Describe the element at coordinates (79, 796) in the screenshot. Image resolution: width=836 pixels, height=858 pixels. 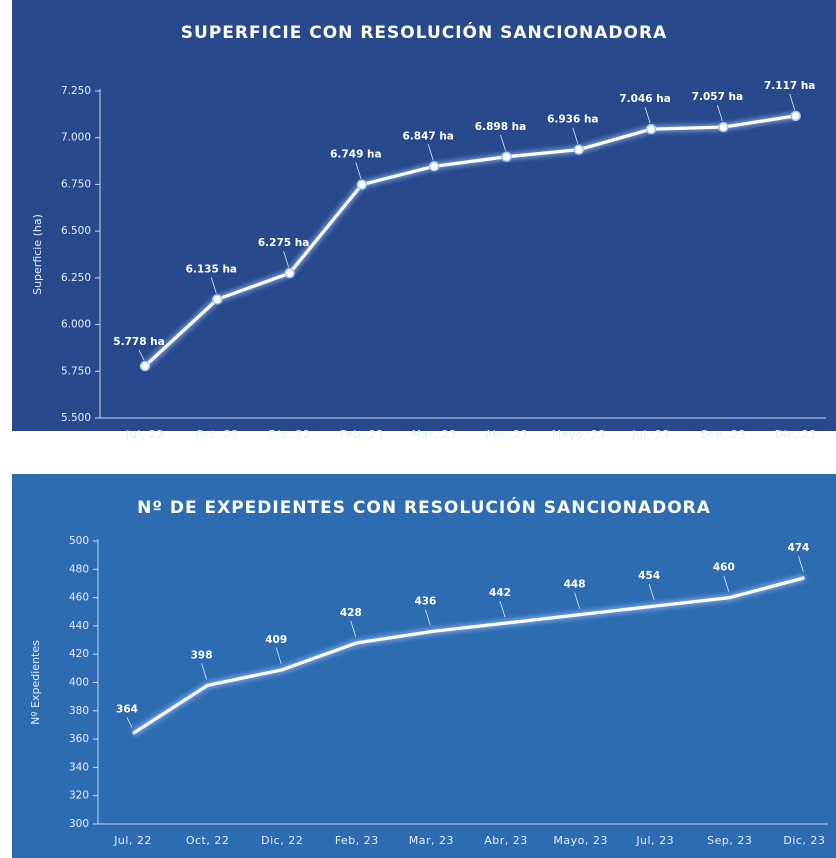
I see `y-tick-label: 320` at that location.